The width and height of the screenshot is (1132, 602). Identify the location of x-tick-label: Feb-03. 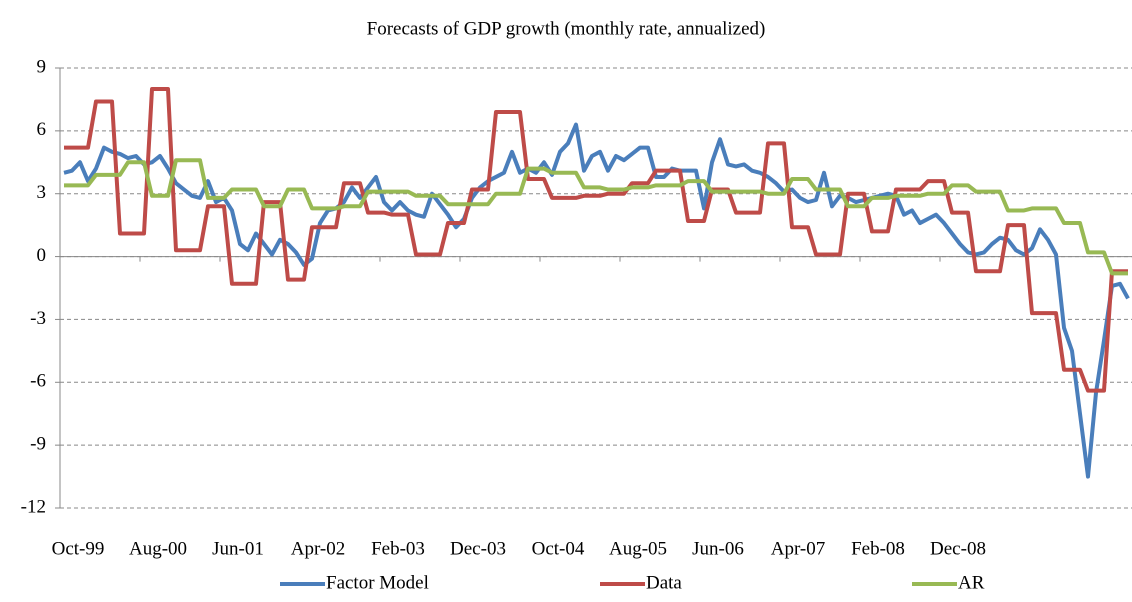
(398, 548).